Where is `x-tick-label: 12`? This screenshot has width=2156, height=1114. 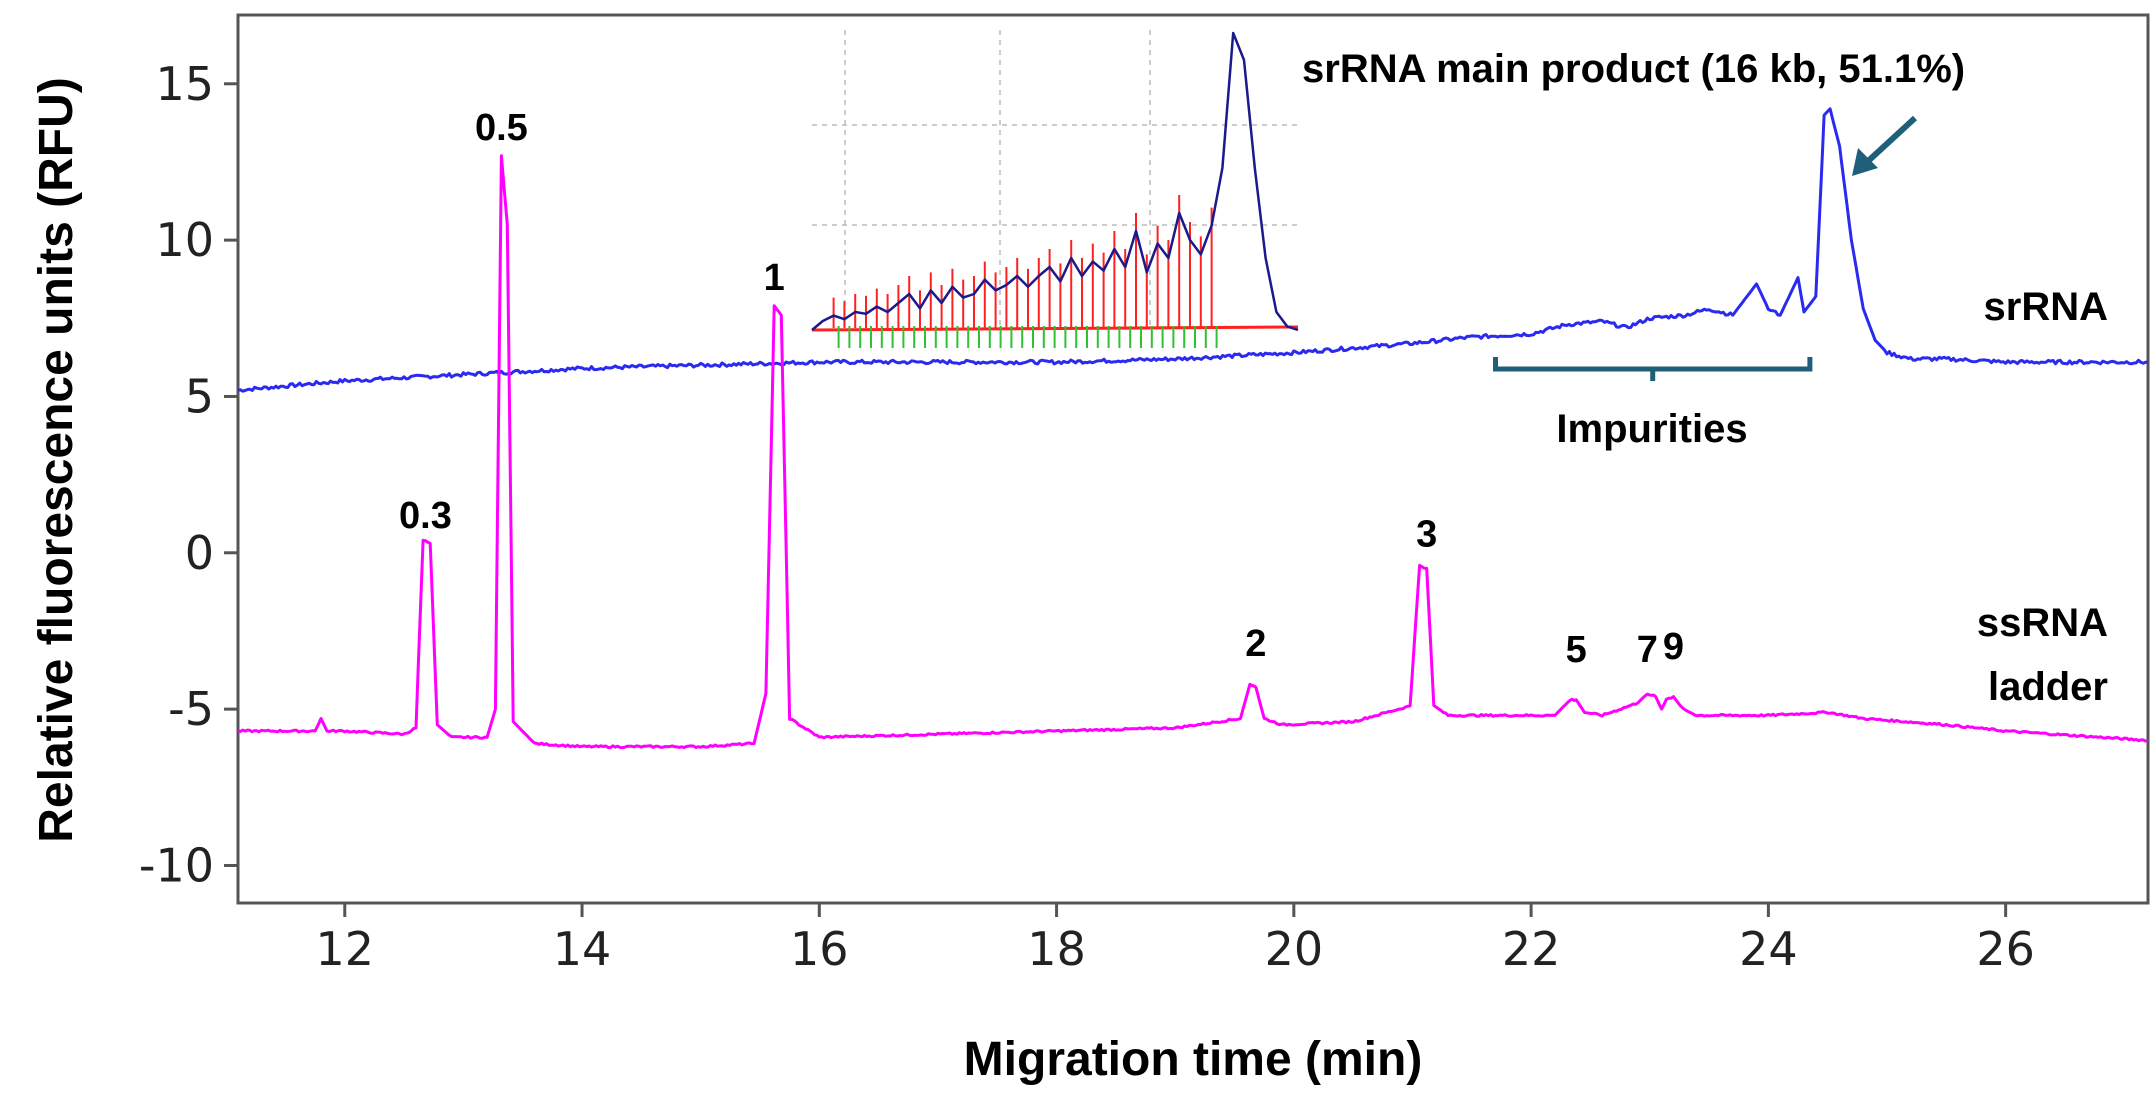 x-tick-label: 12 is located at coordinates (344, 949).